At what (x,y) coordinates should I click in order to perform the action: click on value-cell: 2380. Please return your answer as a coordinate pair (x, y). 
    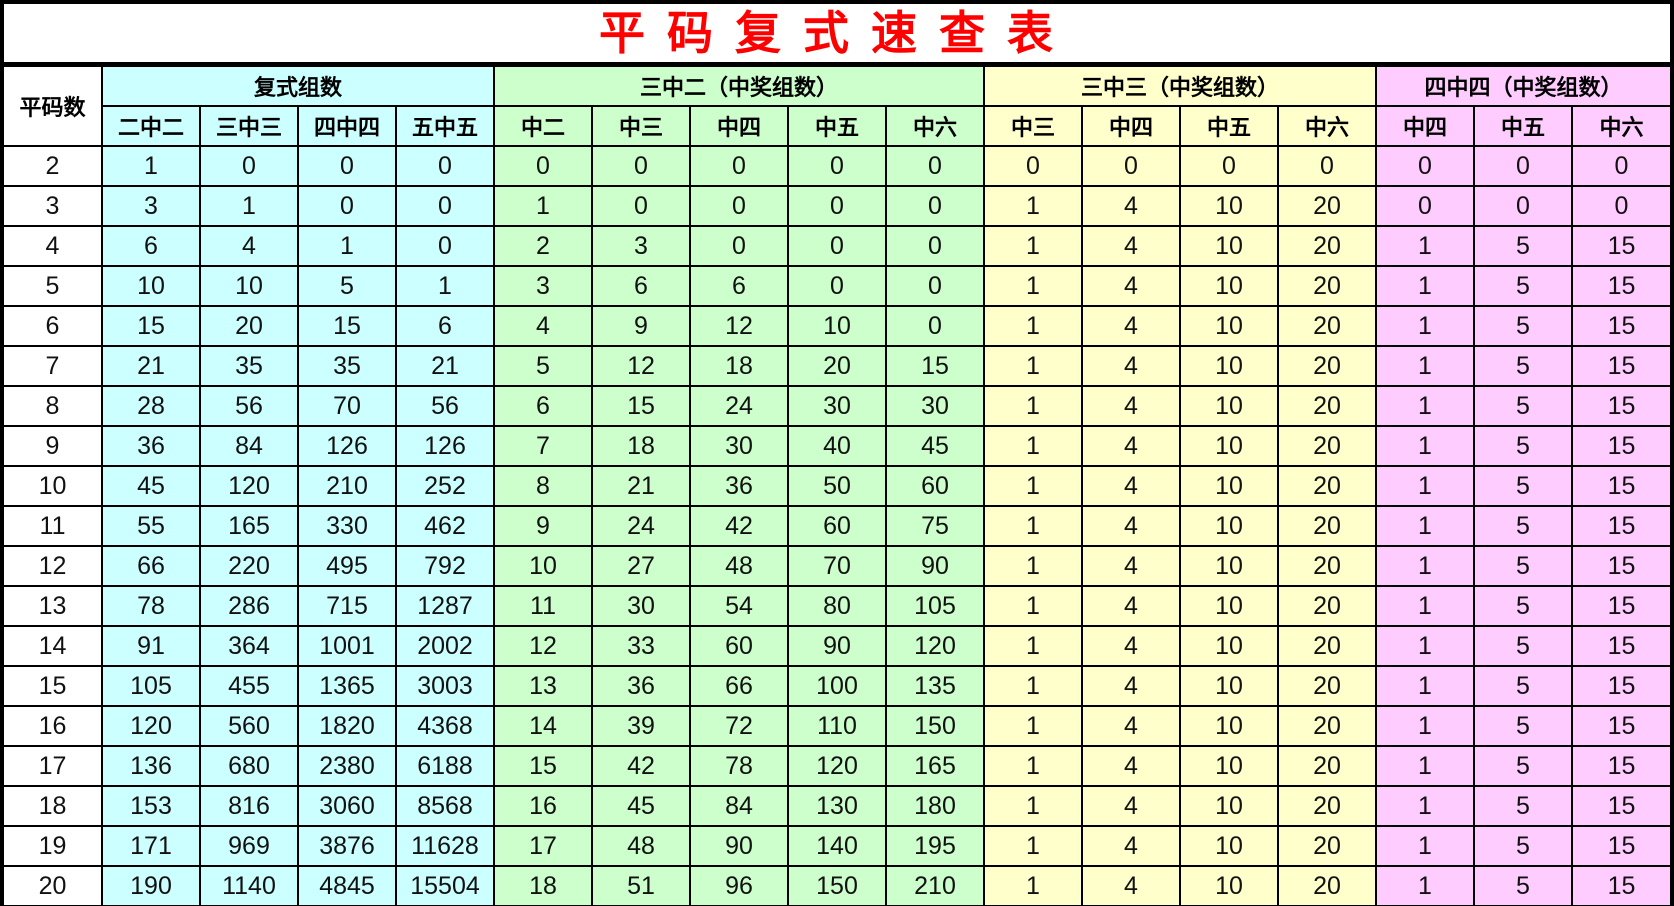
    Looking at the image, I should click on (347, 766).